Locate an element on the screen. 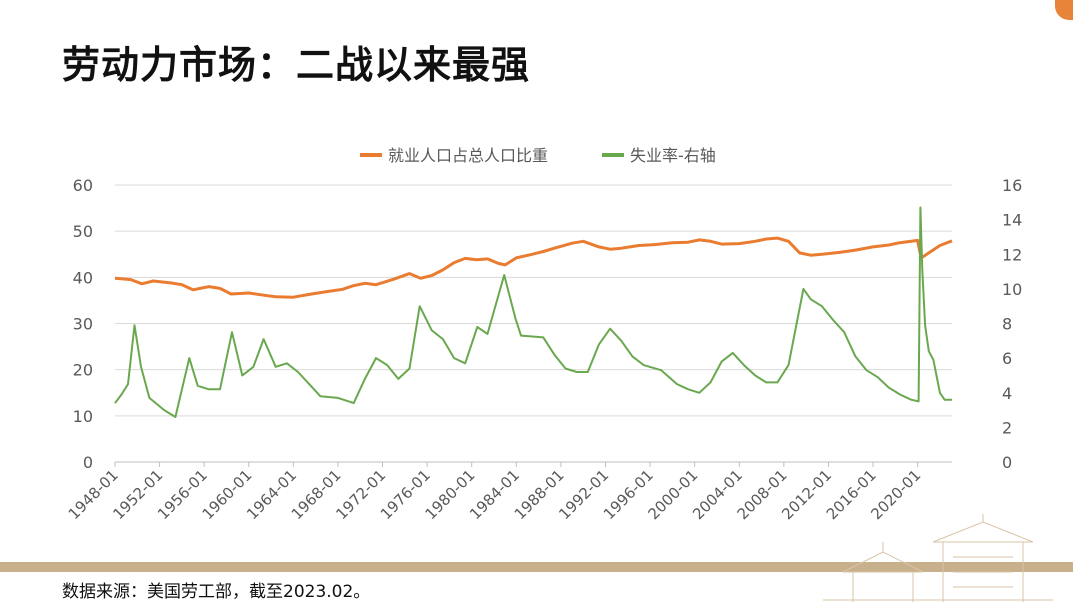 The width and height of the screenshot is (1073, 609). data-source-note: 数据来源：美国劳工部，截至2023.02。 is located at coordinates (216, 592).